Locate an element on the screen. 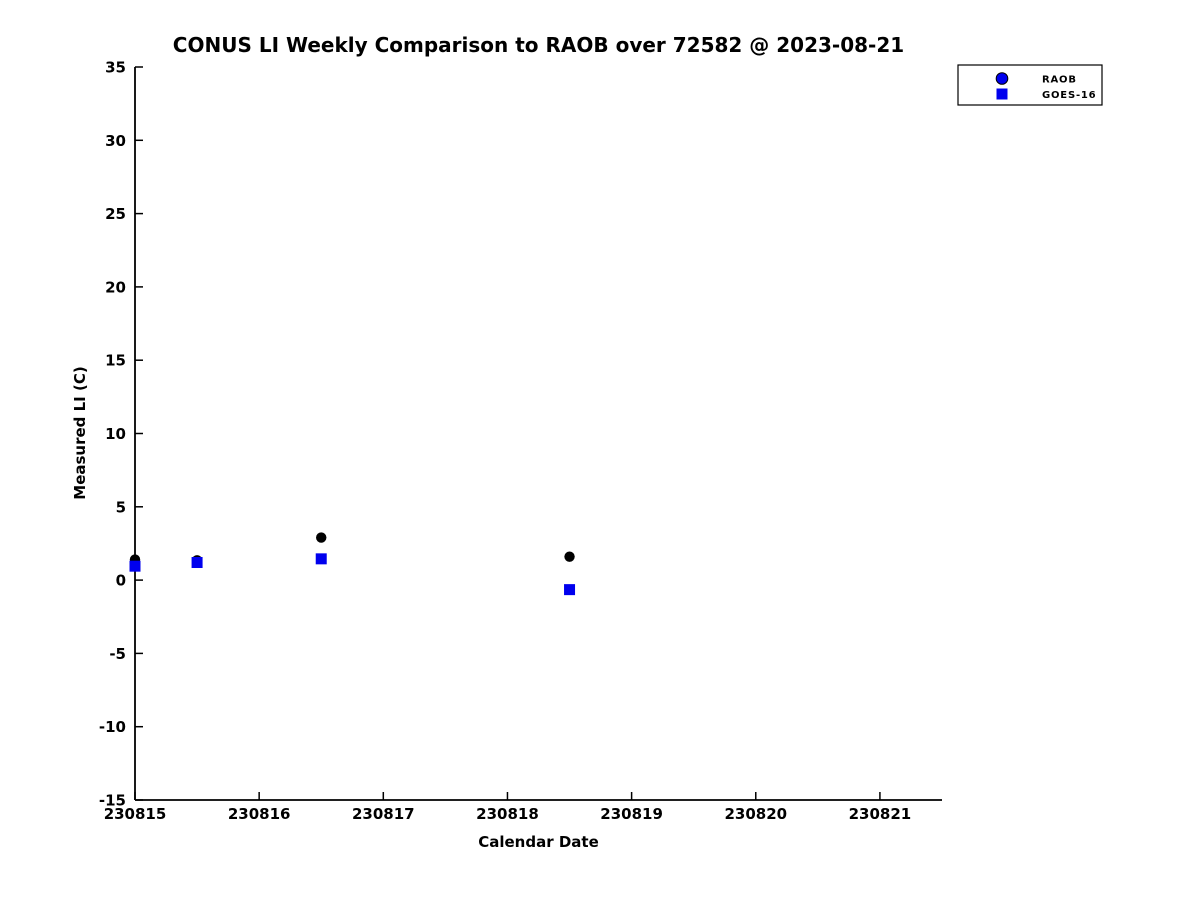 This screenshot has width=1200, height=904. legend-goes-square-icon is located at coordinates (1002, 94).